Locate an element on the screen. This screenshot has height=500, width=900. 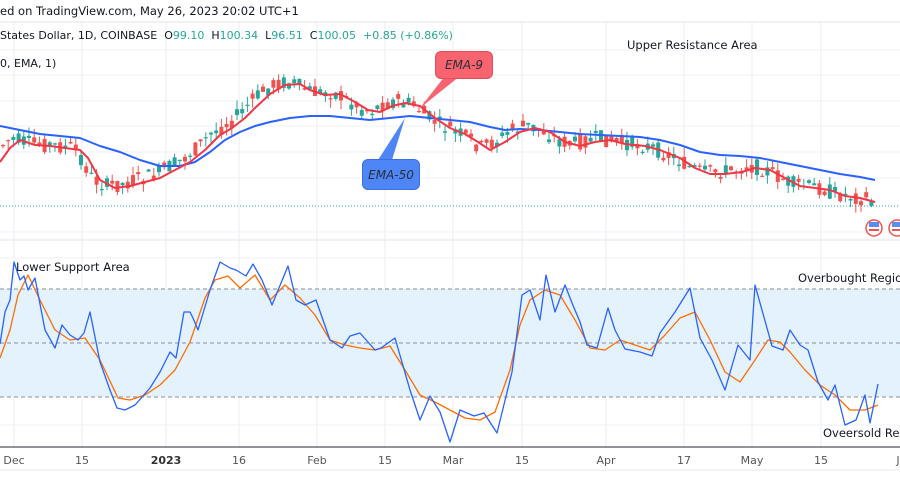
ema9-callout-pointer is located at coordinates (440, 92).